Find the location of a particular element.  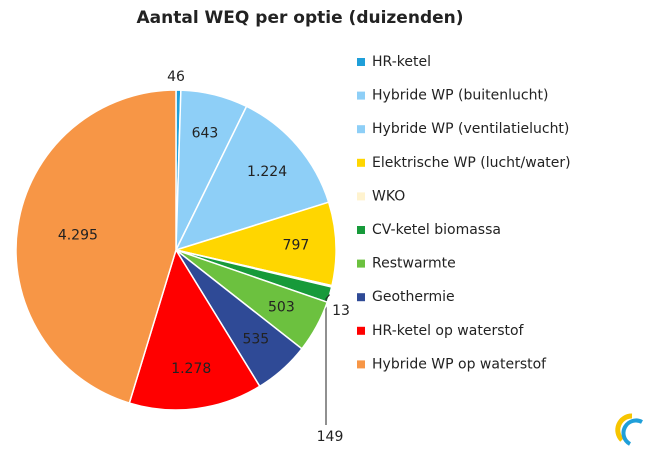

legend-label: Hybride WP op waterstof is located at coordinates (459, 364).